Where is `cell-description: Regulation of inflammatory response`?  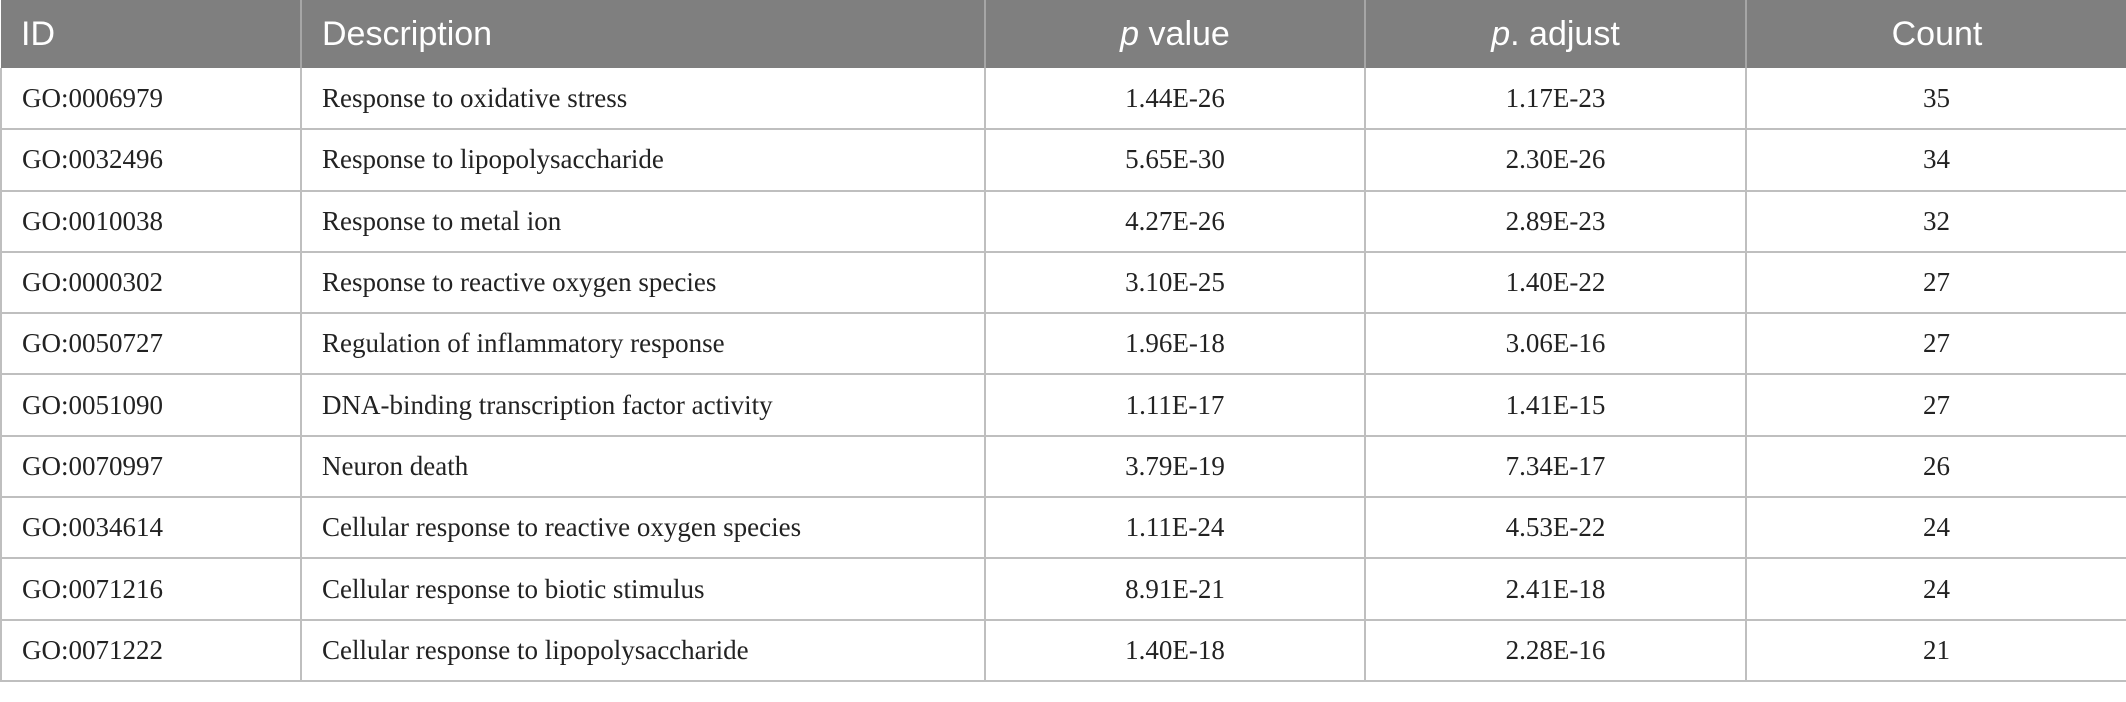 cell-description: Regulation of inflammatory response is located at coordinates (642, 344).